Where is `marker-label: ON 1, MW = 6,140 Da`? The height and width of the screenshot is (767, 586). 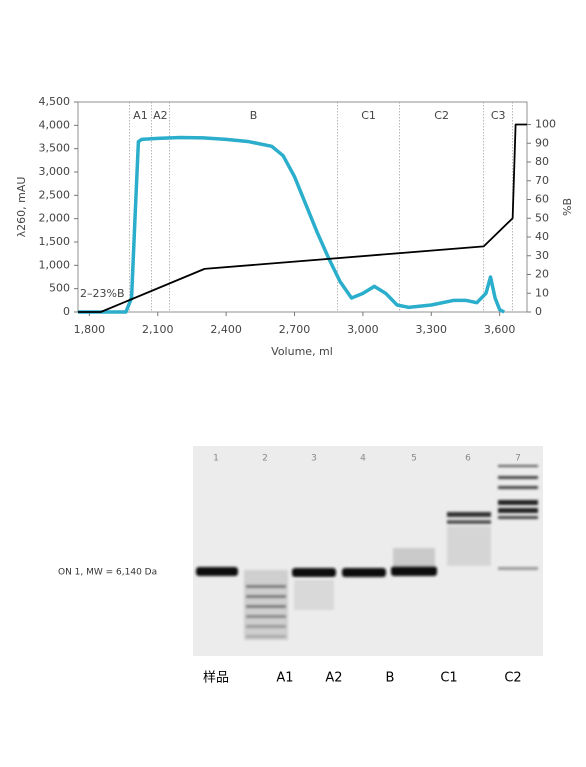
marker-label: ON 1, MW = 6,140 Da is located at coordinates (107, 573).